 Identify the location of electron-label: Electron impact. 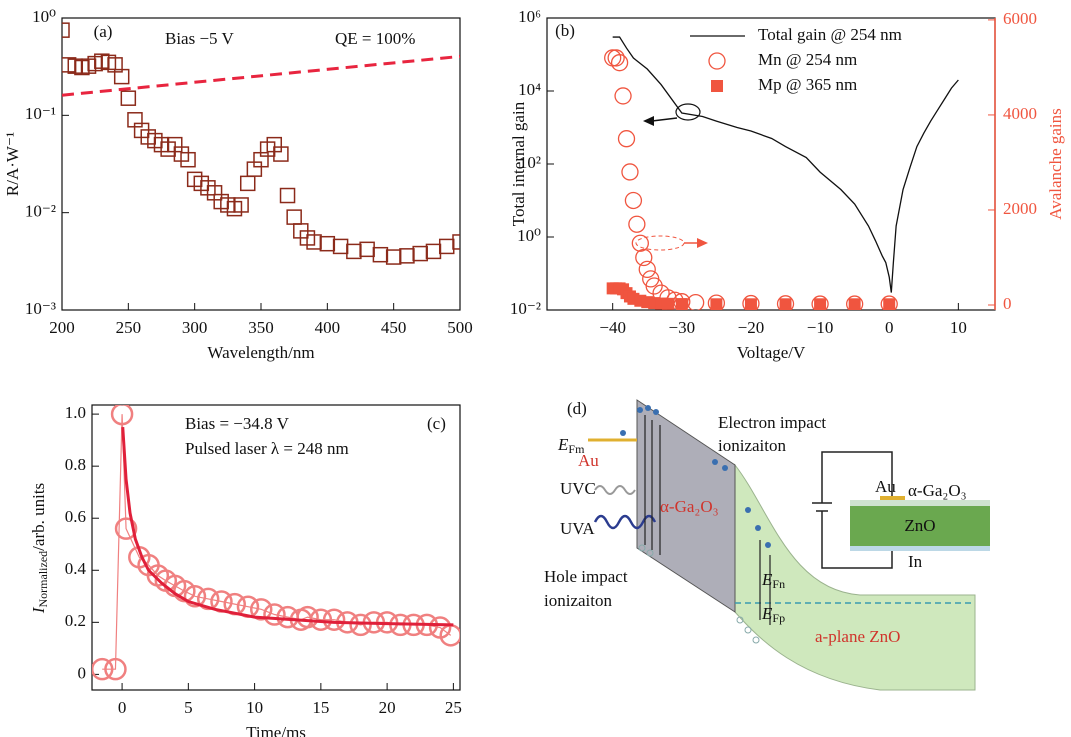
(772, 422).